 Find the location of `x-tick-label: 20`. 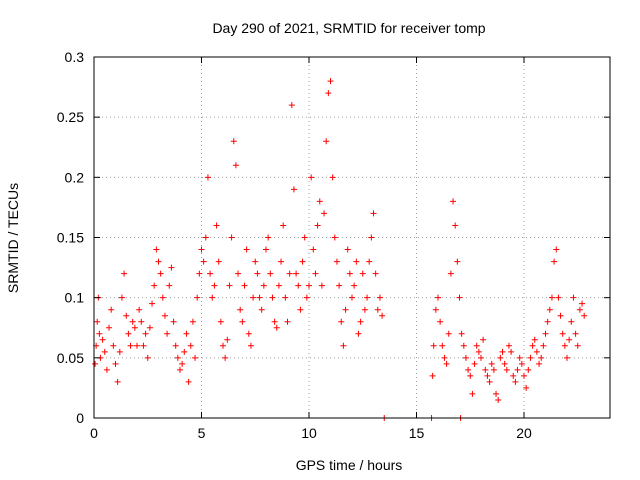

x-tick-label: 20 is located at coordinates (524, 433).